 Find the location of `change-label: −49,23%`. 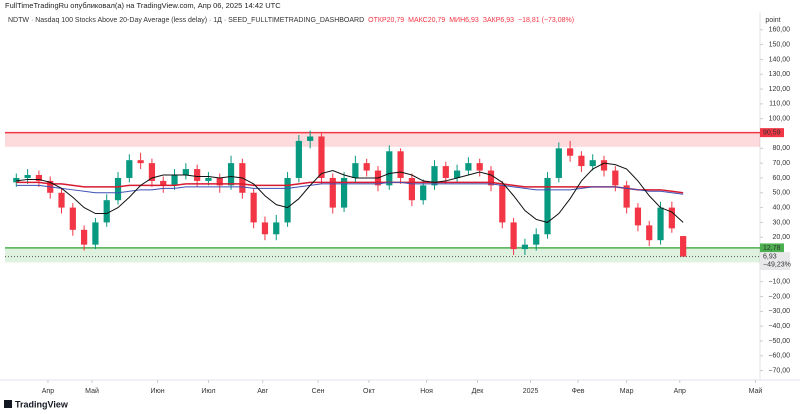

change-label: −49,23% is located at coordinates (777, 264).